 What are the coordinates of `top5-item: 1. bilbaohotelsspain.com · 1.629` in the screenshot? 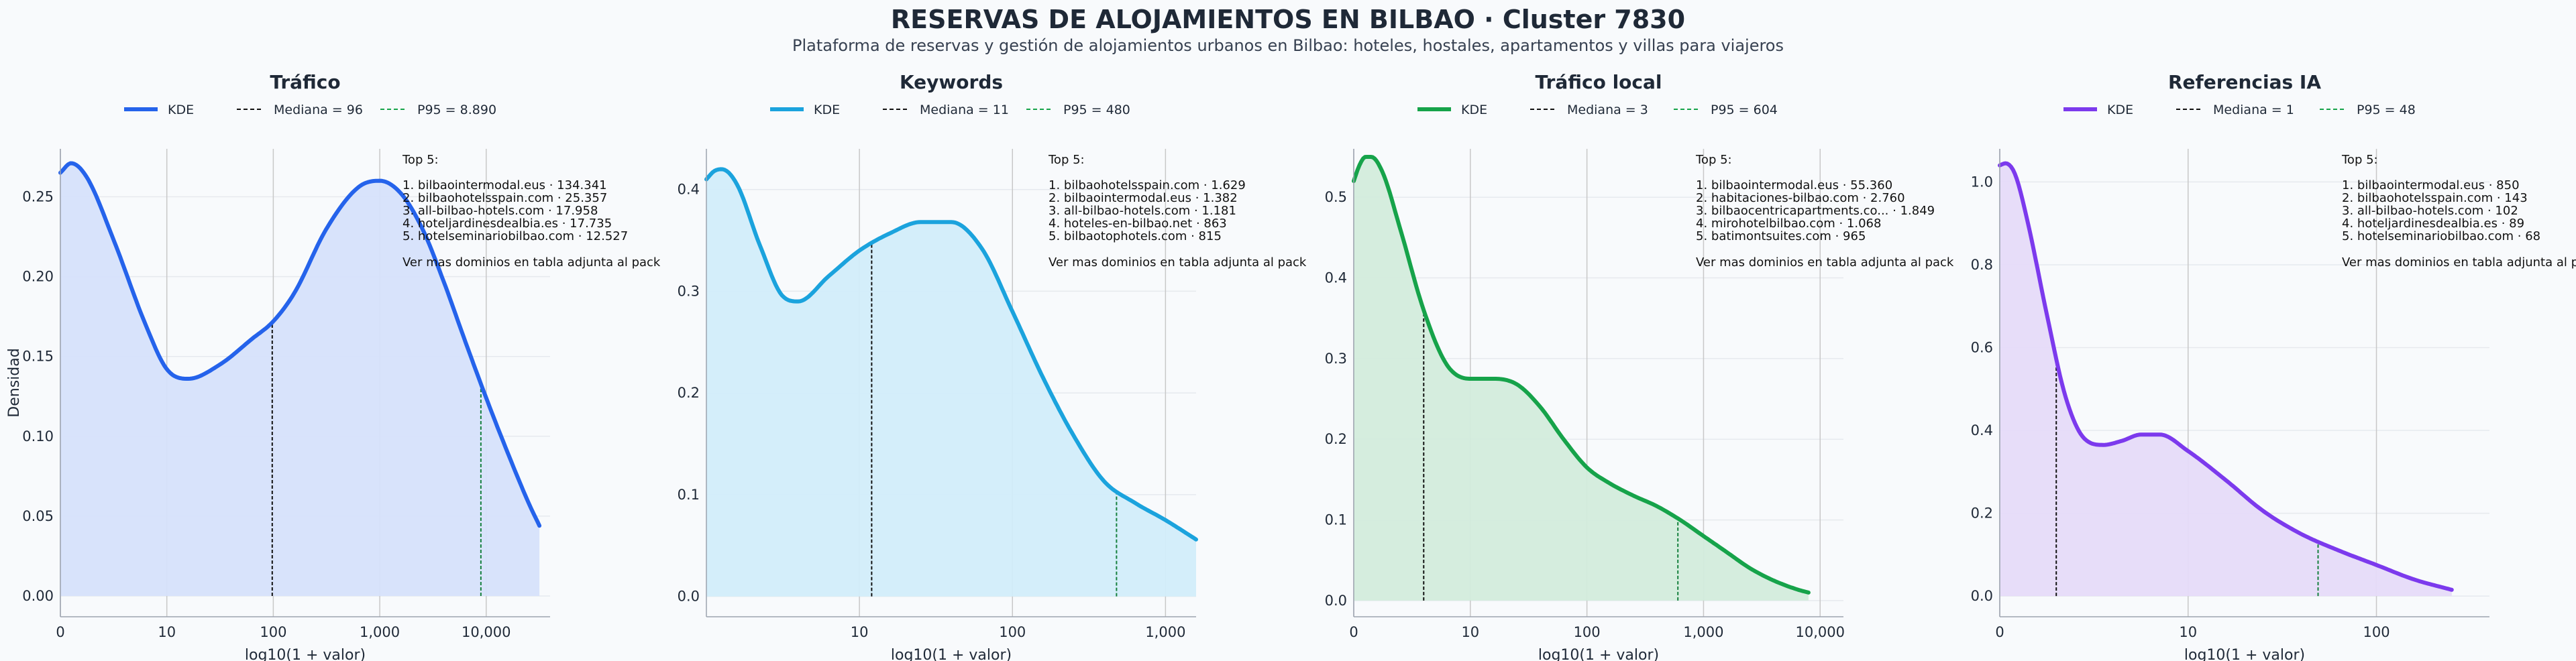 It's located at (1147, 185).